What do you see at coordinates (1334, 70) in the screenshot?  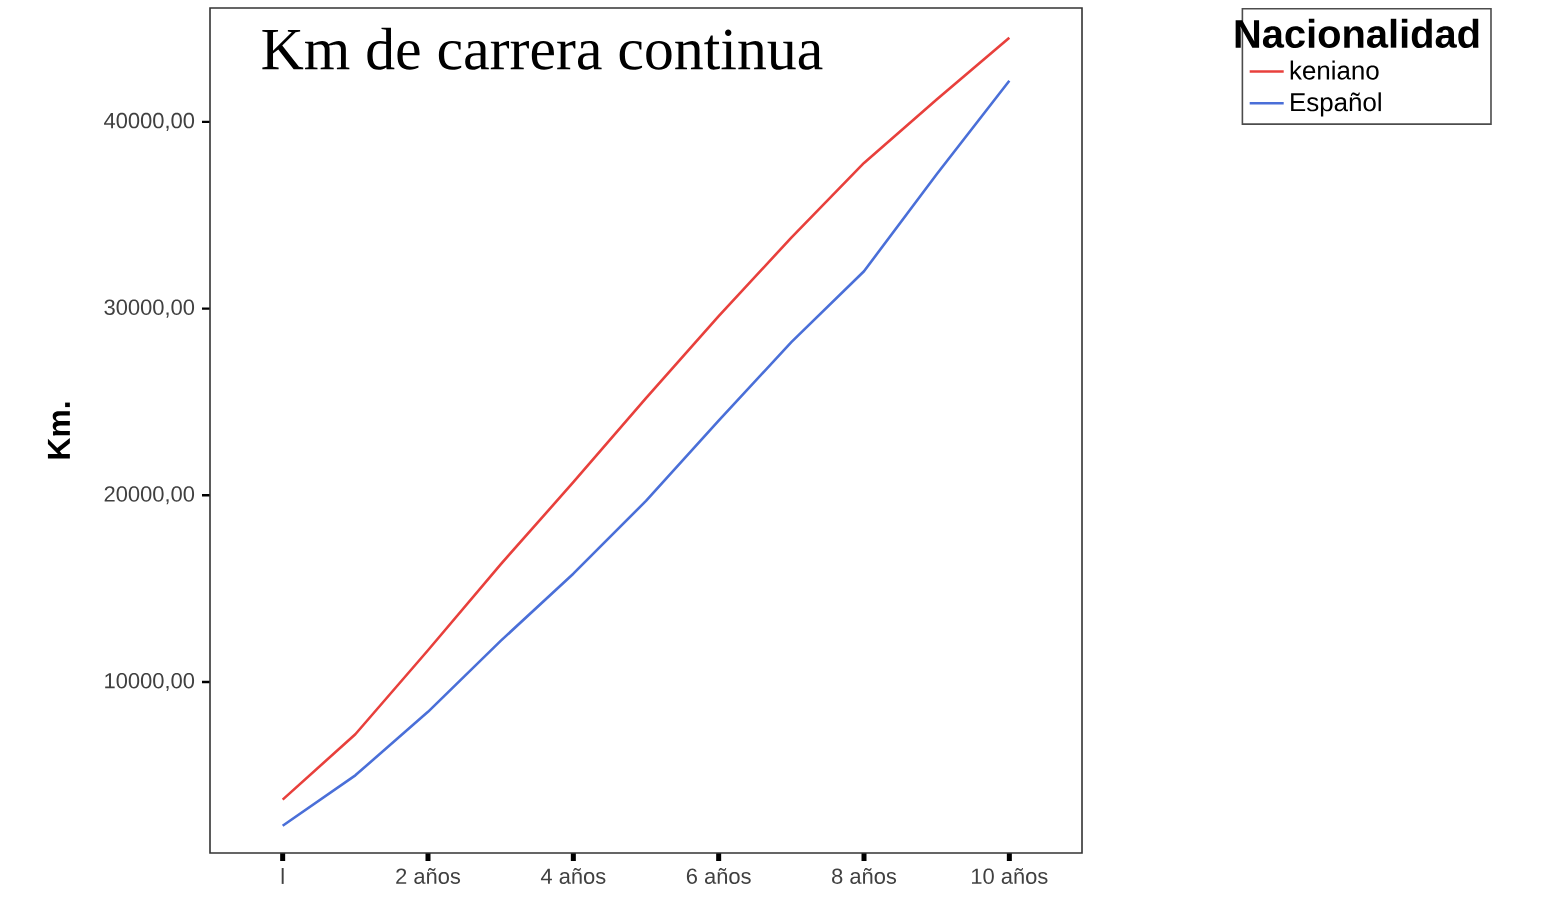 I see `legend-label: keniano` at bounding box center [1334, 70].